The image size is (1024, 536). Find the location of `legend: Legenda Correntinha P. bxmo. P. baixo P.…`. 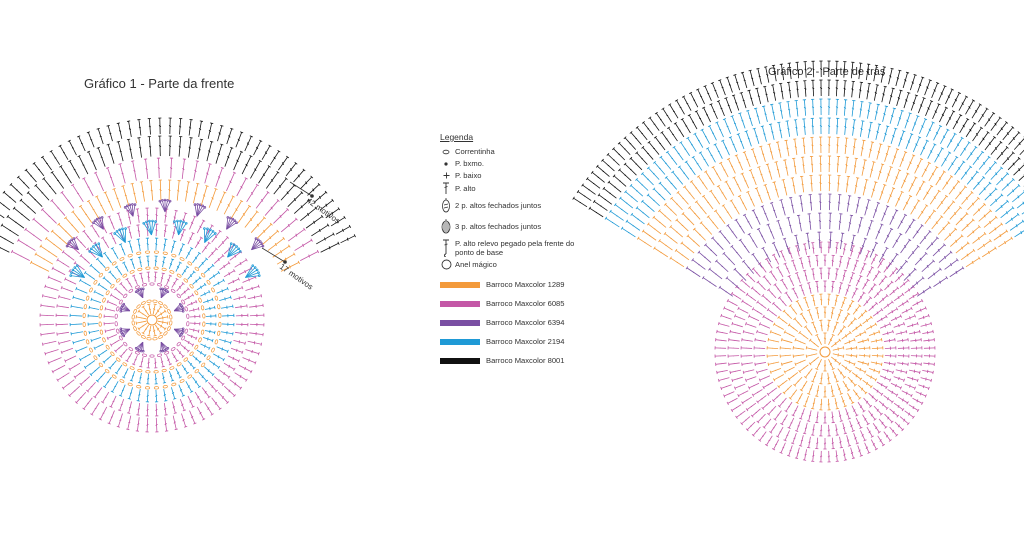

legend: Legenda Correntinha P. bxmo. P. baixo P.… is located at coordinates (515, 251).